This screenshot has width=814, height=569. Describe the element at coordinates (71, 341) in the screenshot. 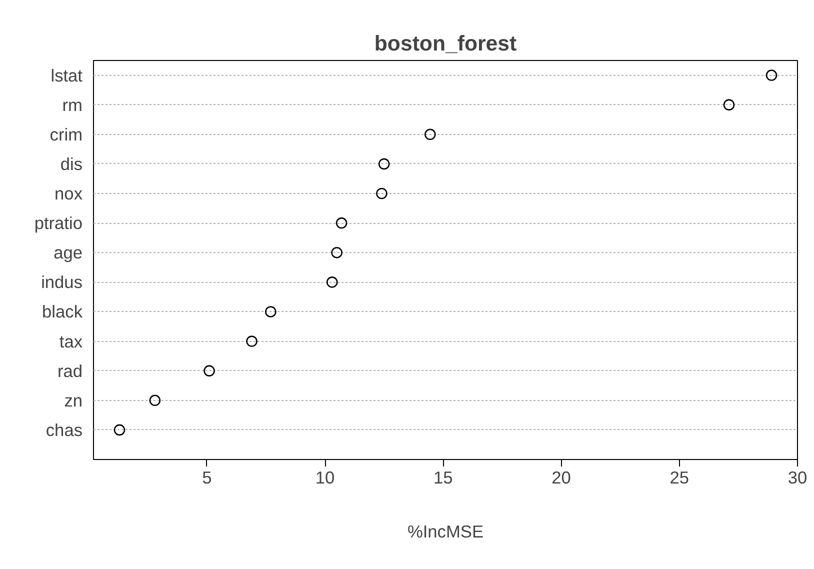

I see `y-tick-label: tax` at that location.